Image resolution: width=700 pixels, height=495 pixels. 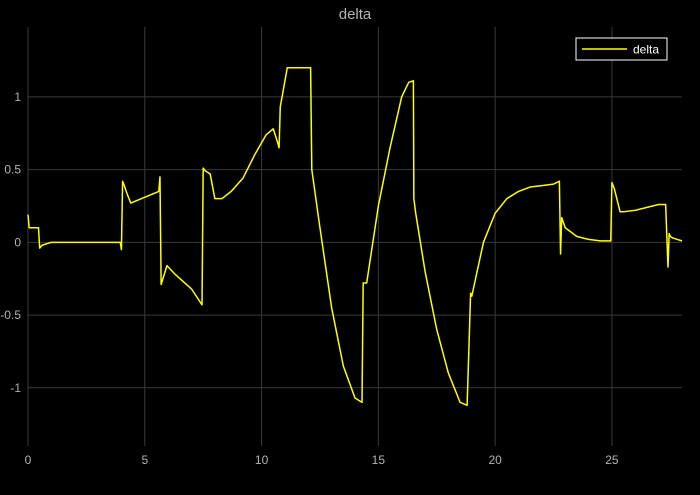 What do you see at coordinates (495, 460) in the screenshot?
I see `x-tick-label: 20` at bounding box center [495, 460].